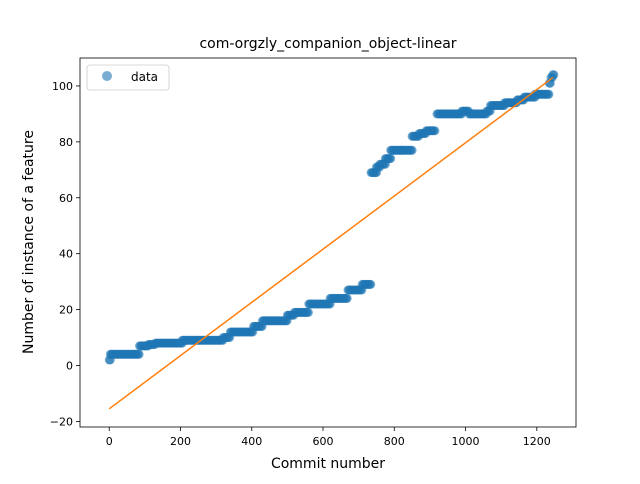 The width and height of the screenshot is (640, 484). What do you see at coordinates (328, 464) in the screenshot?
I see `x-axis-label: Commit number` at bounding box center [328, 464].